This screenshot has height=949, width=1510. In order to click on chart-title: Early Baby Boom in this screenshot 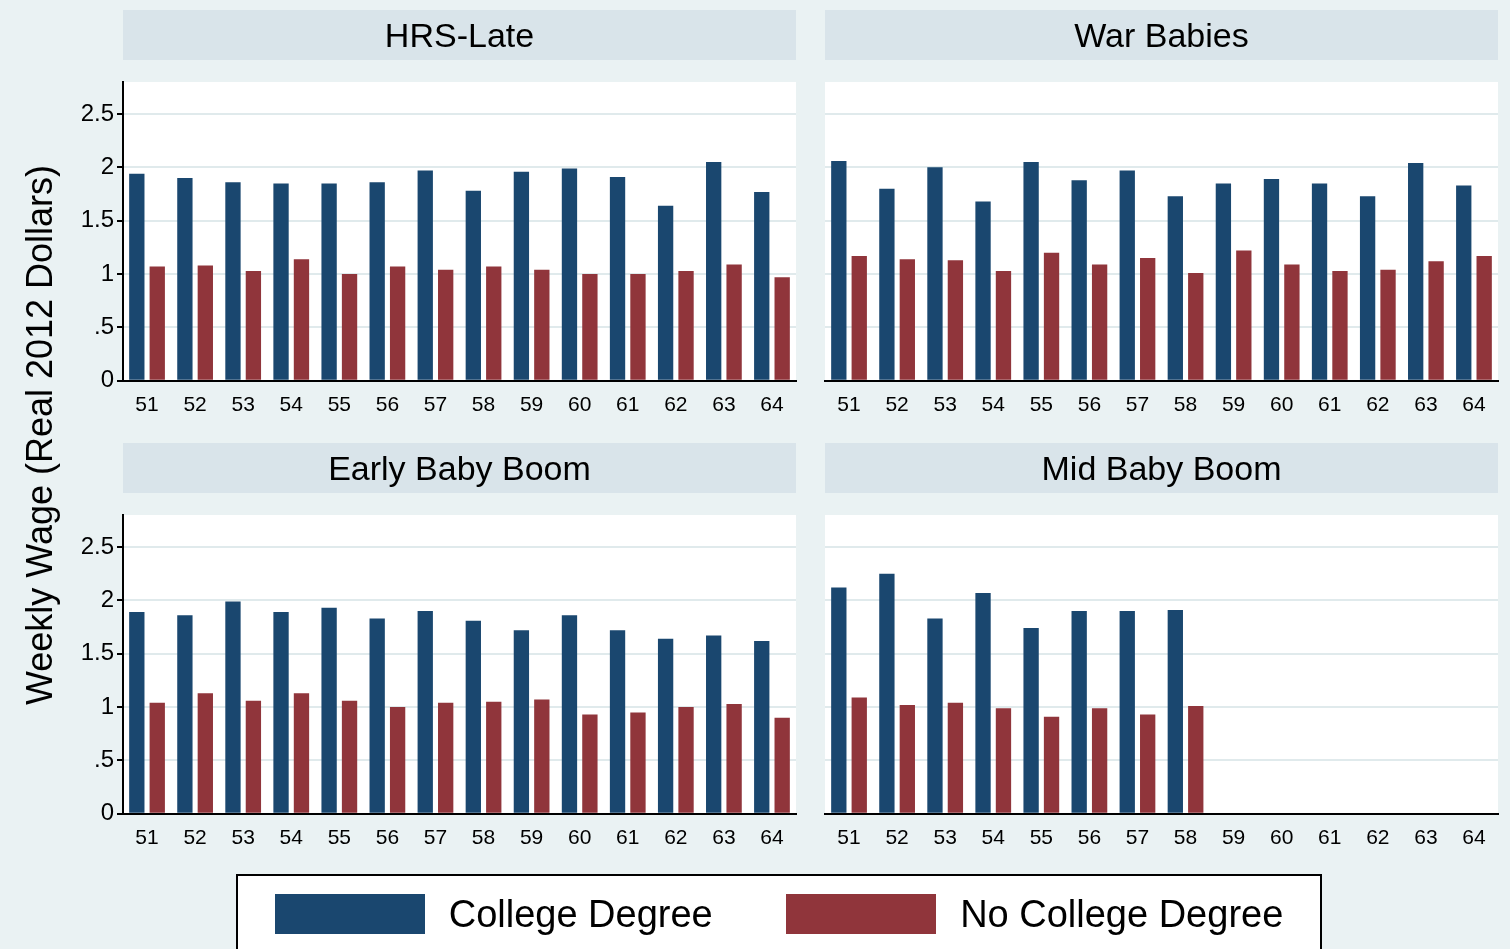, I will do `click(459, 468)`.